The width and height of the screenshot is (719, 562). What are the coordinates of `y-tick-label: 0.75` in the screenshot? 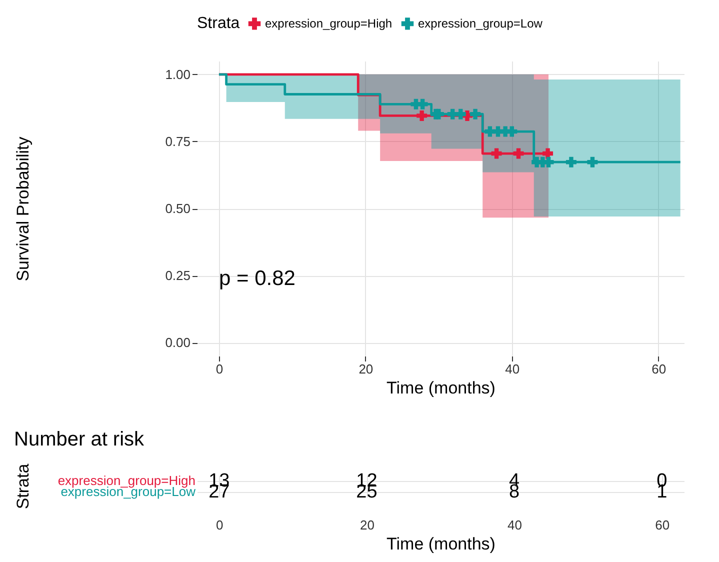 It's located at (177, 141).